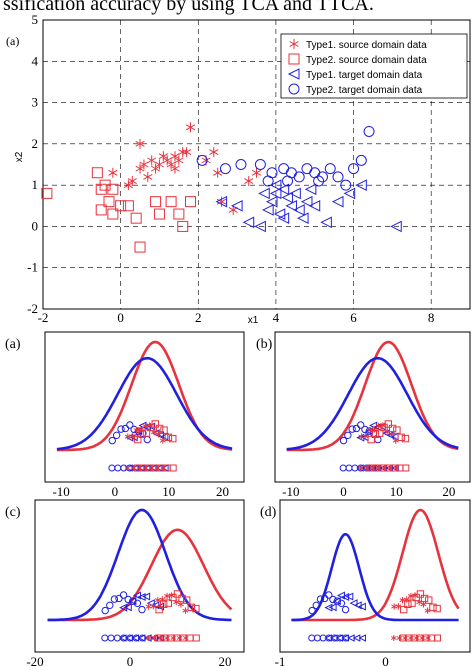  I want to click on panel-label: (a), so click(13, 344).